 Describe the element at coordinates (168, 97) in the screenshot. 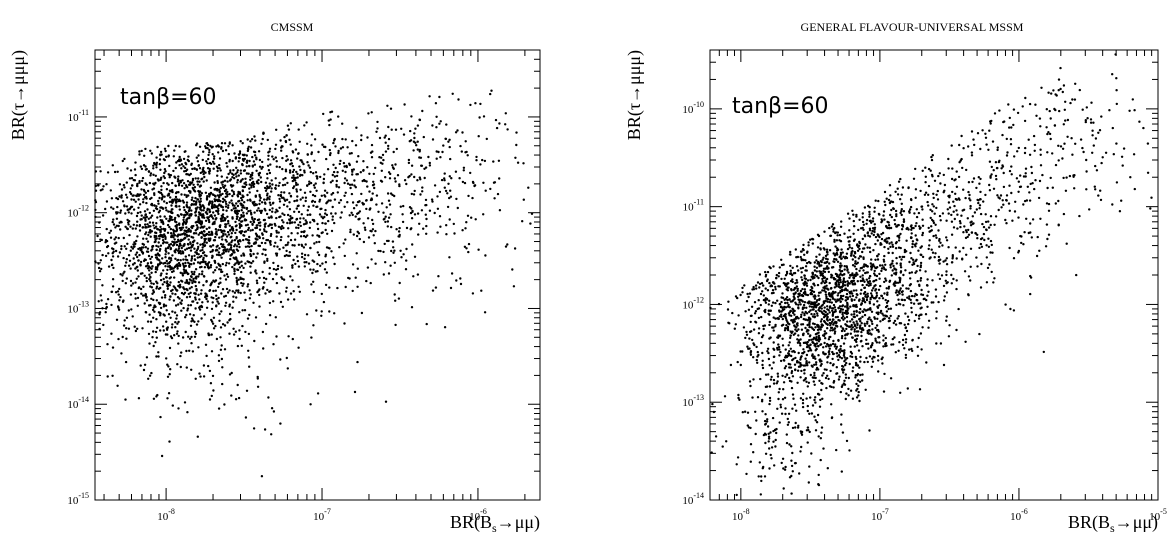

I see `annotation: tanβ=60` at that location.